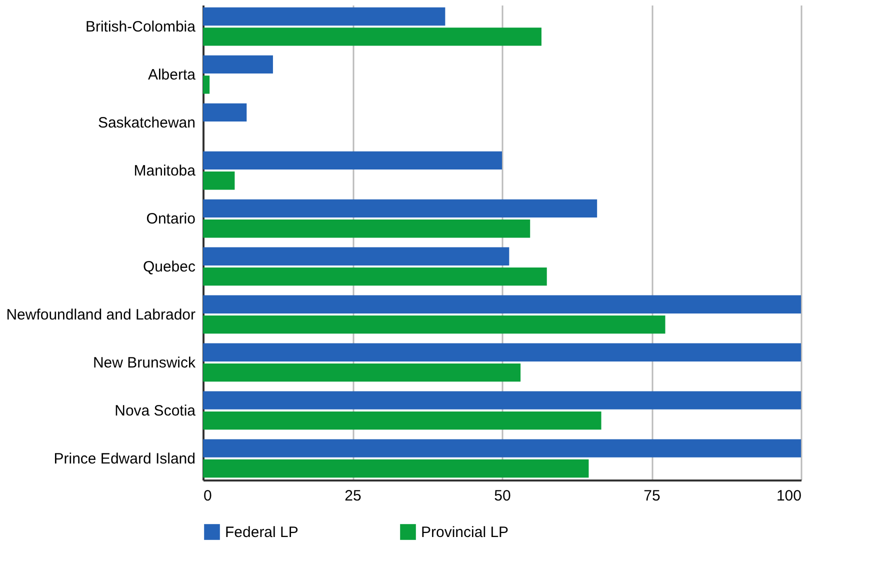 Image resolution: width=885 pixels, height=565 pixels. I want to click on x-tick-label: 75, so click(652, 496).